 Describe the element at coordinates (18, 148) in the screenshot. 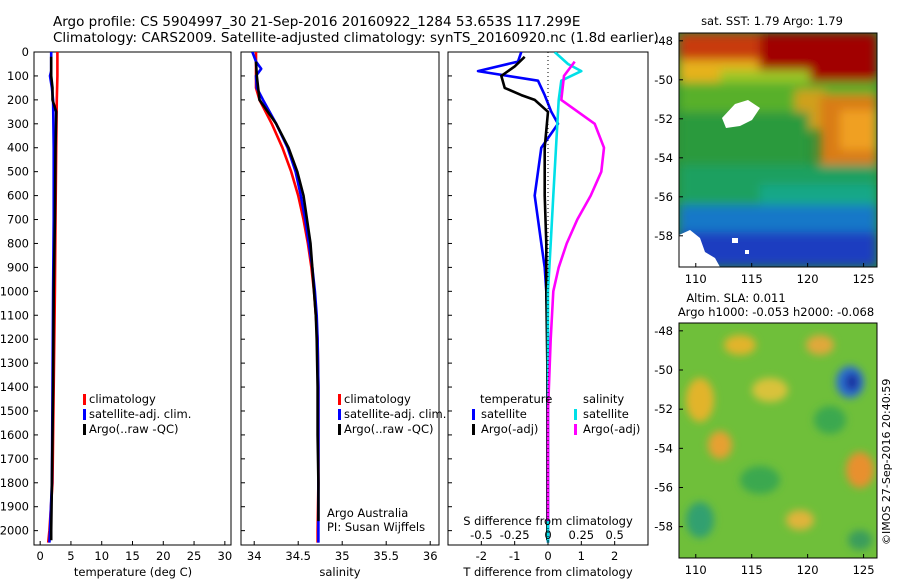

I see `depth-tick-label: 400` at that location.